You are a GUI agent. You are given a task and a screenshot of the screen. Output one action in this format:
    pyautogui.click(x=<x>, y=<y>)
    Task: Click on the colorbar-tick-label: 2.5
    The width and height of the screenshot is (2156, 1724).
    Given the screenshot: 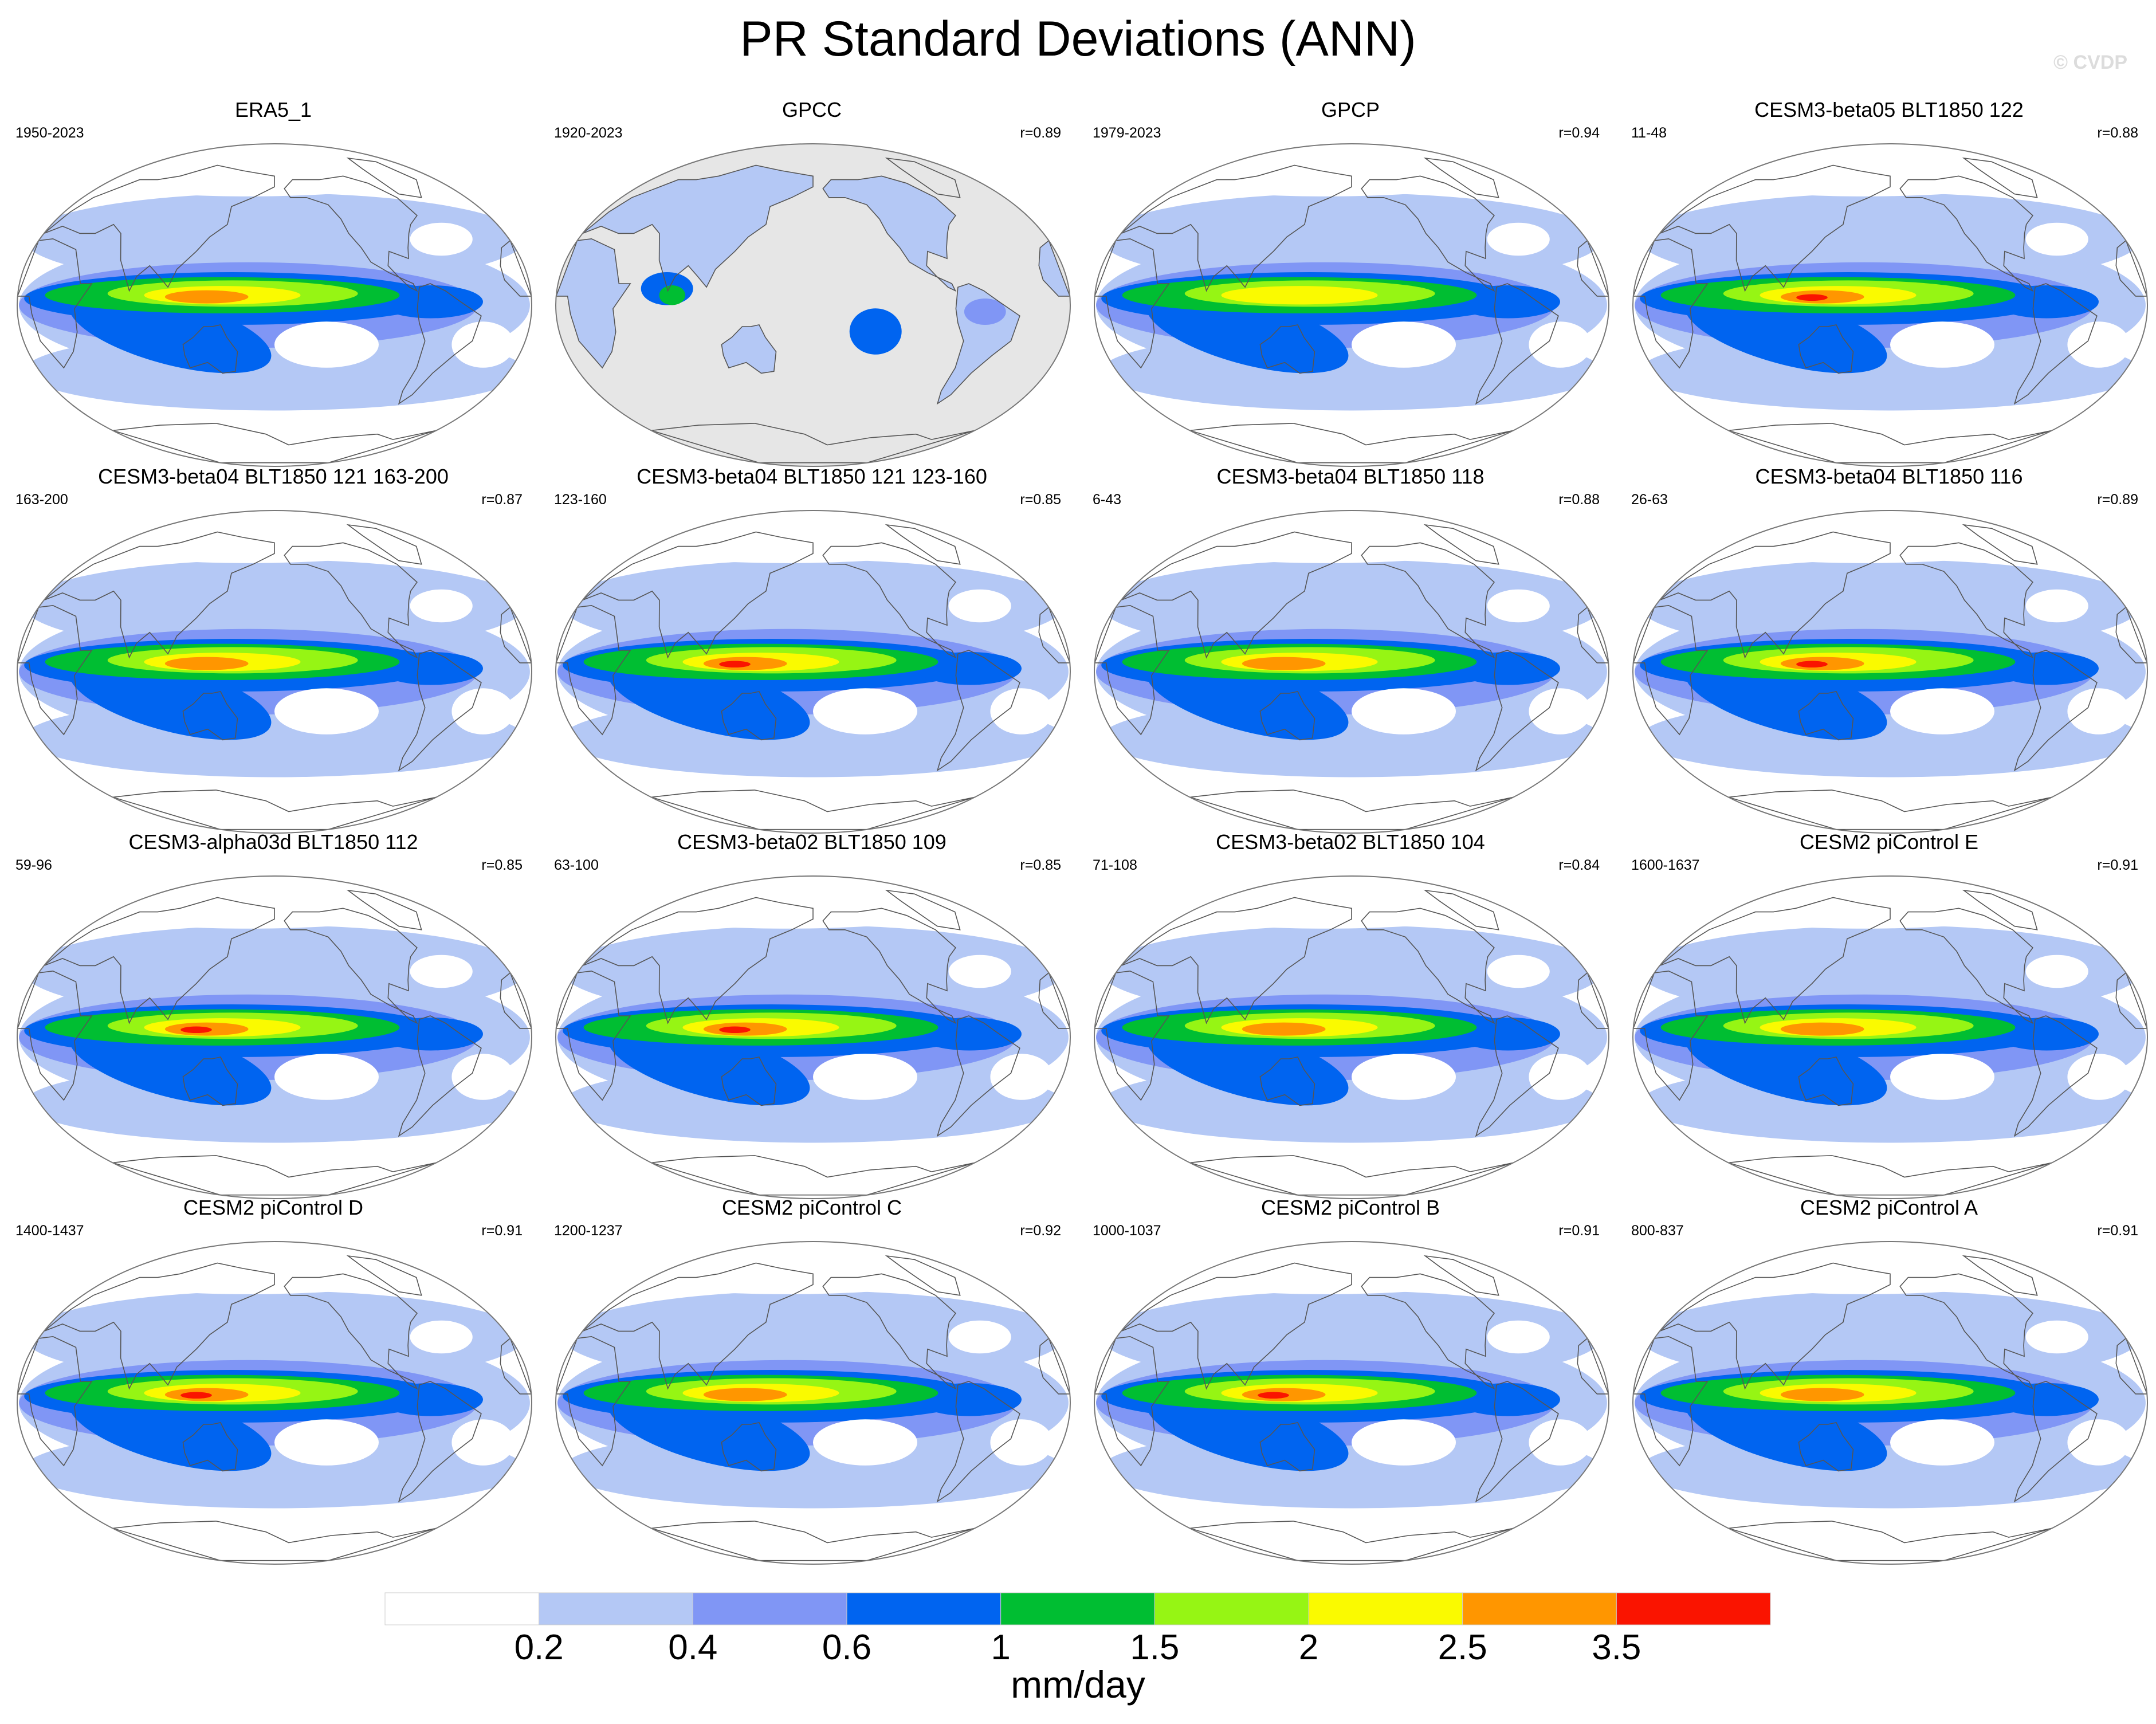 What is the action you would take?
    pyautogui.click(x=1462, y=1645)
    